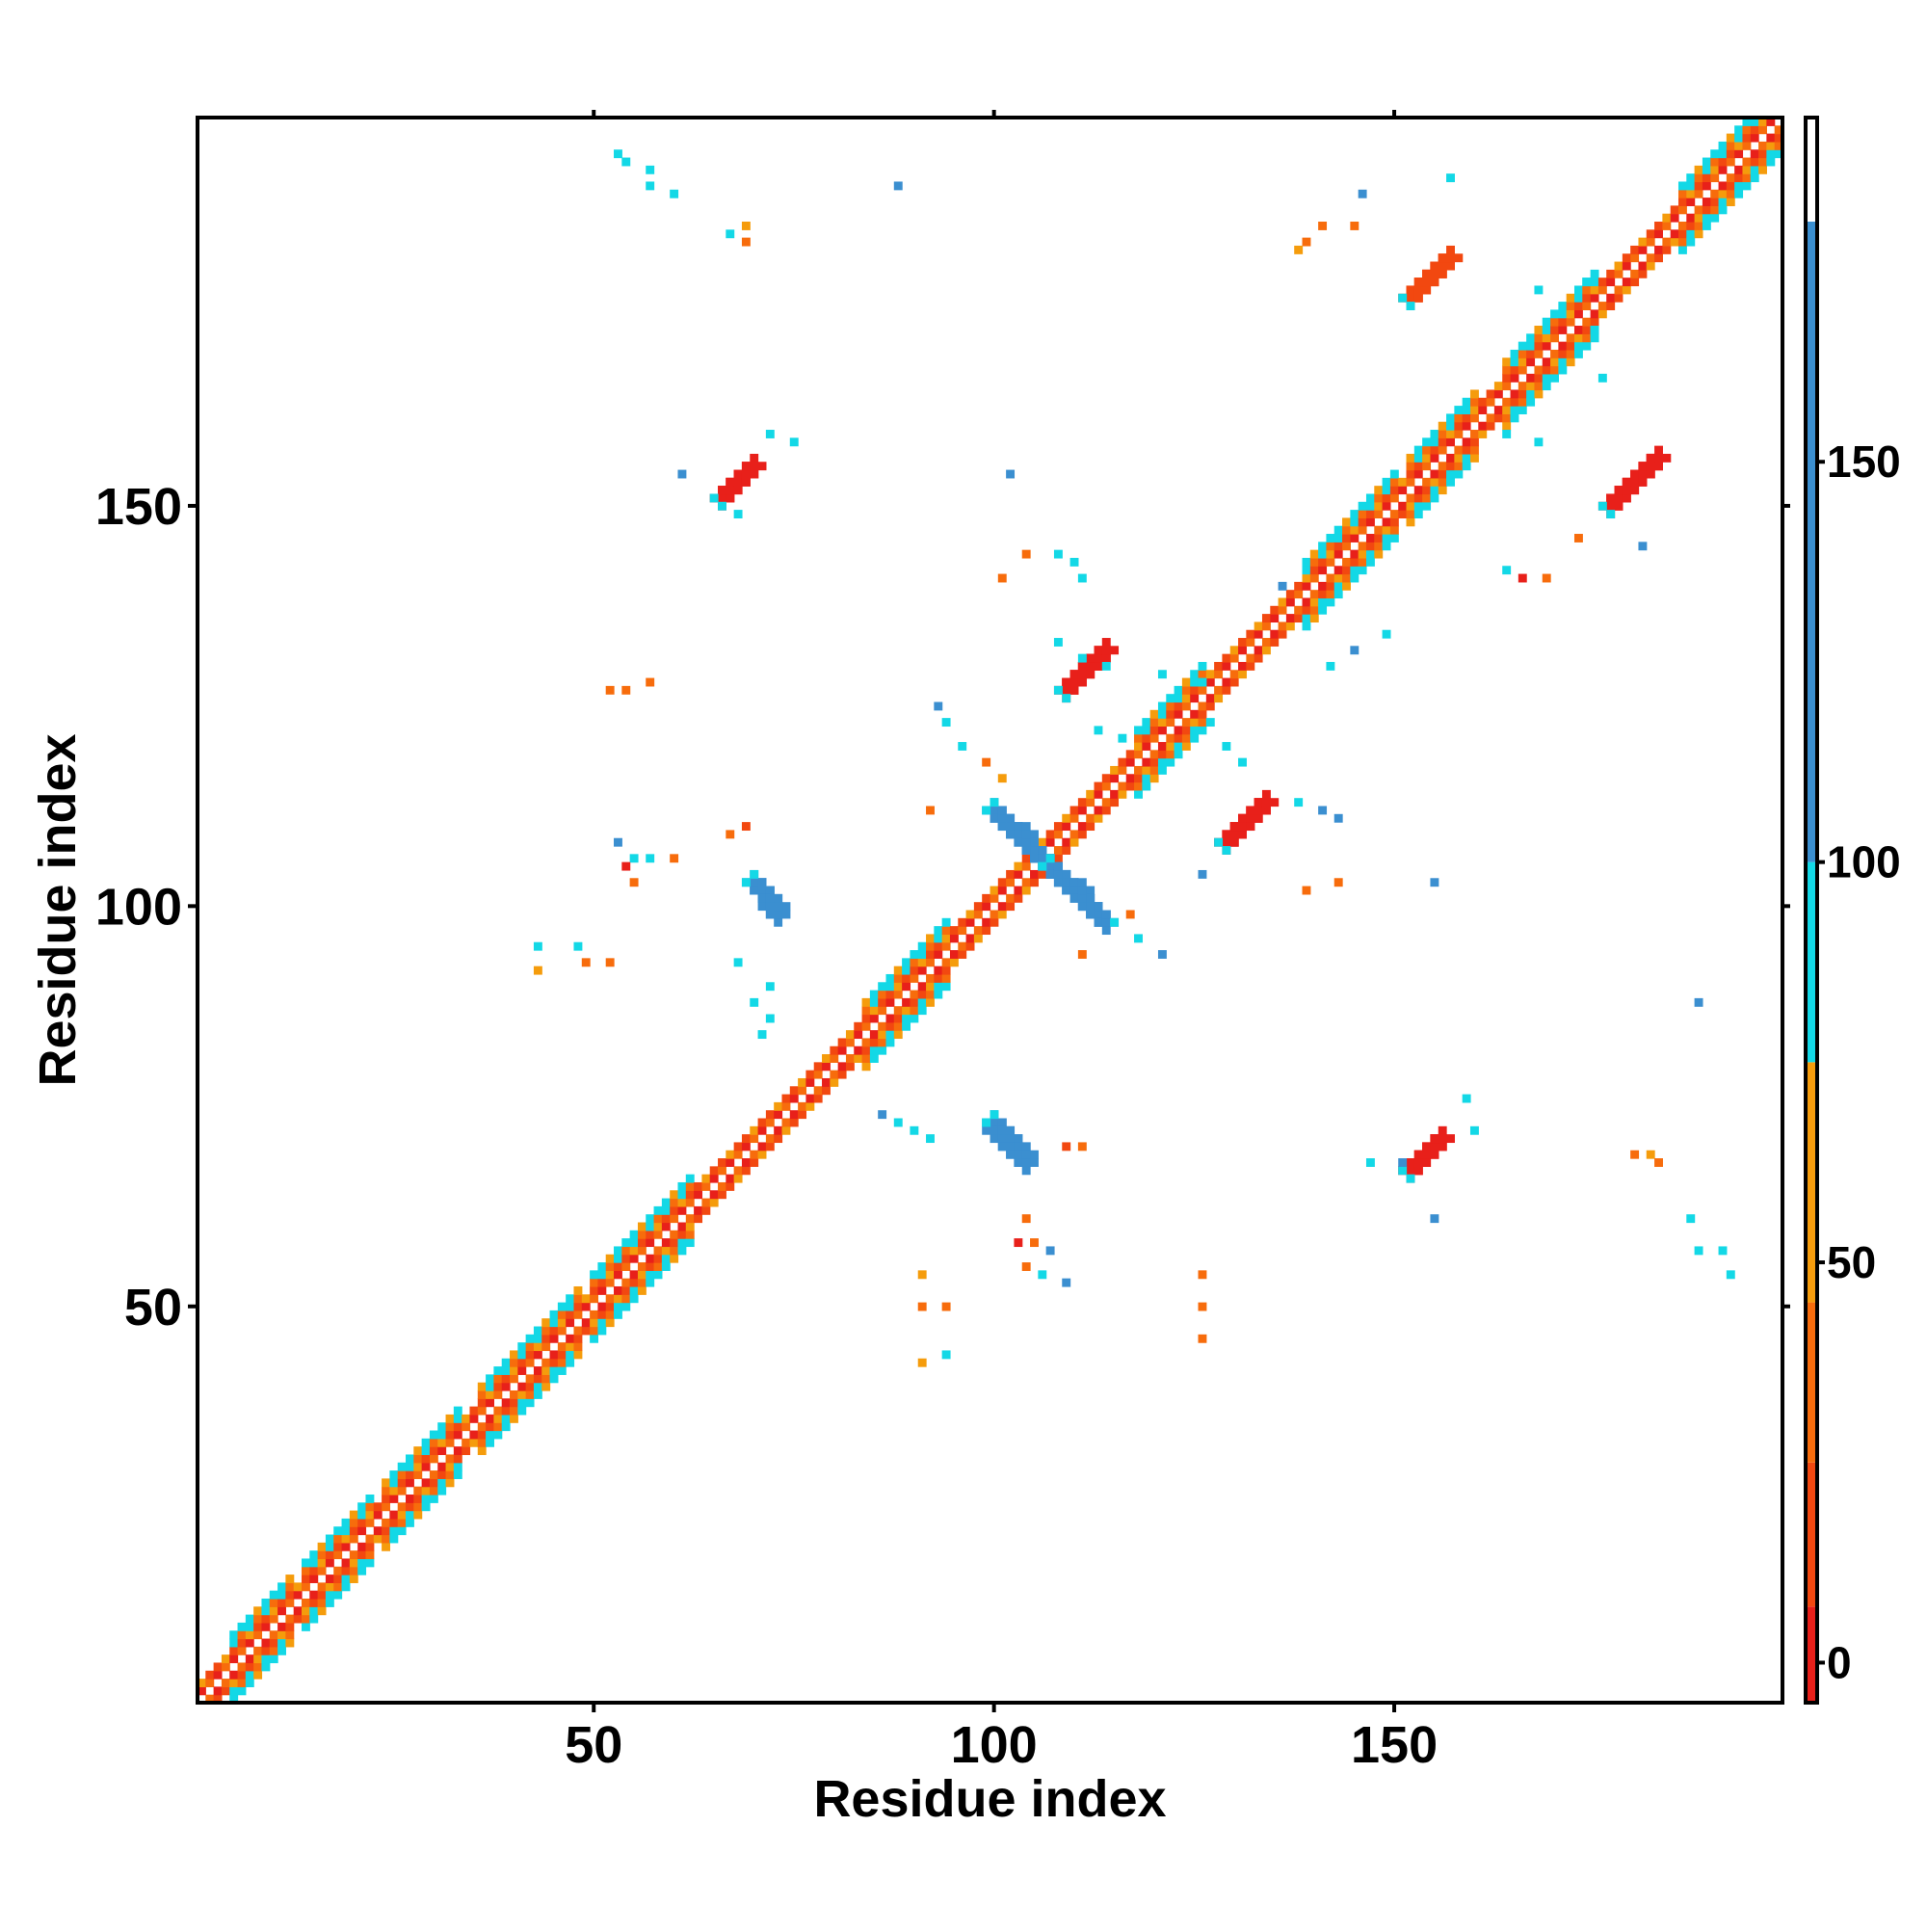 The height and width of the screenshot is (1932, 1927). Describe the element at coordinates (1812, 542) in the screenshot. I see `colorbar-band` at that location.